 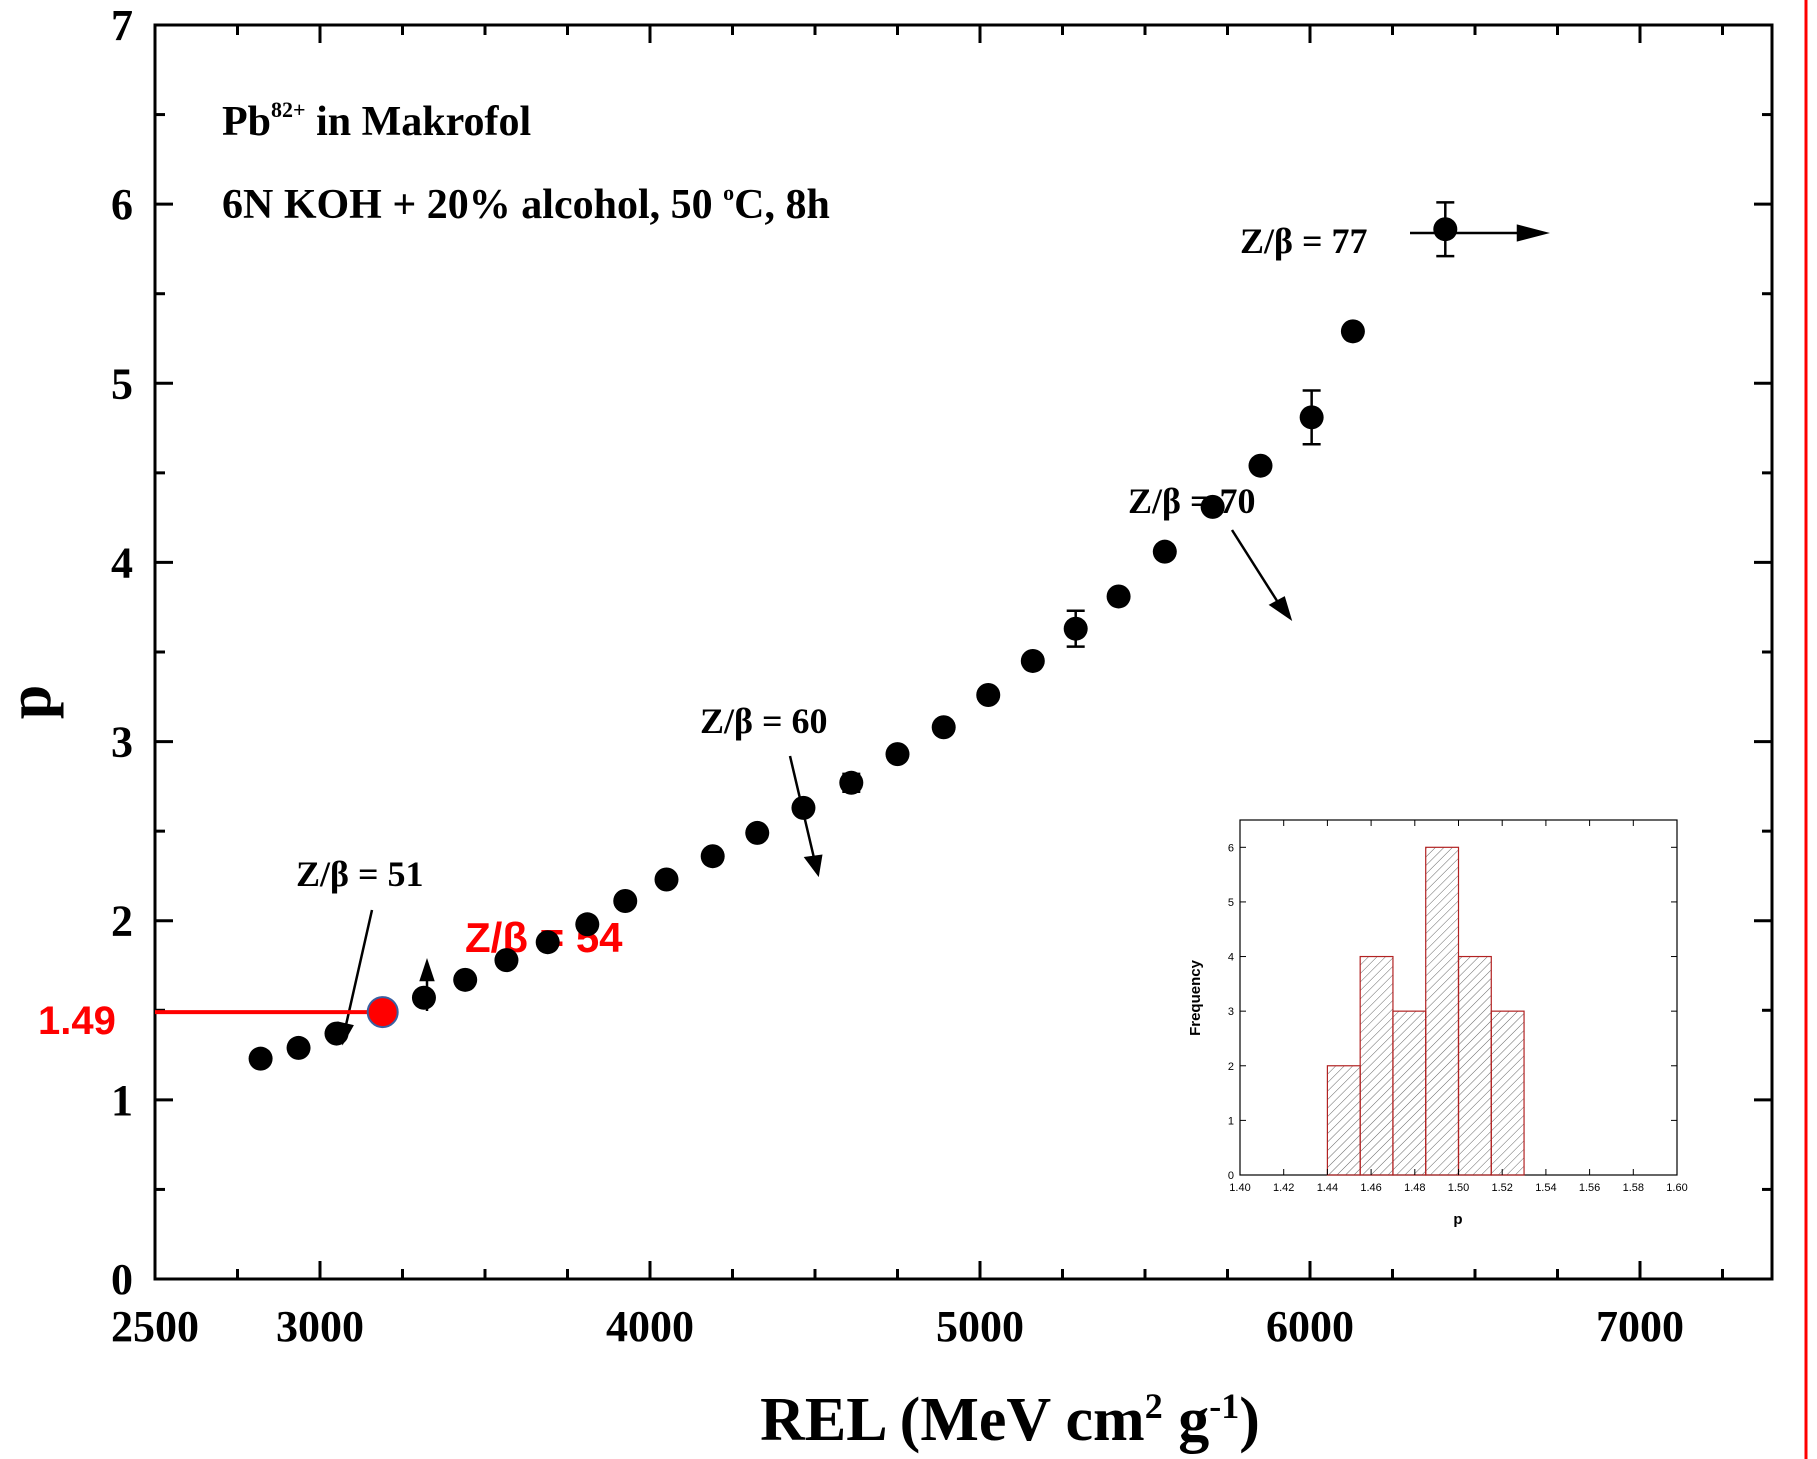 What do you see at coordinates (980, 1326) in the screenshot?
I see `x-tick-label: 5000` at bounding box center [980, 1326].